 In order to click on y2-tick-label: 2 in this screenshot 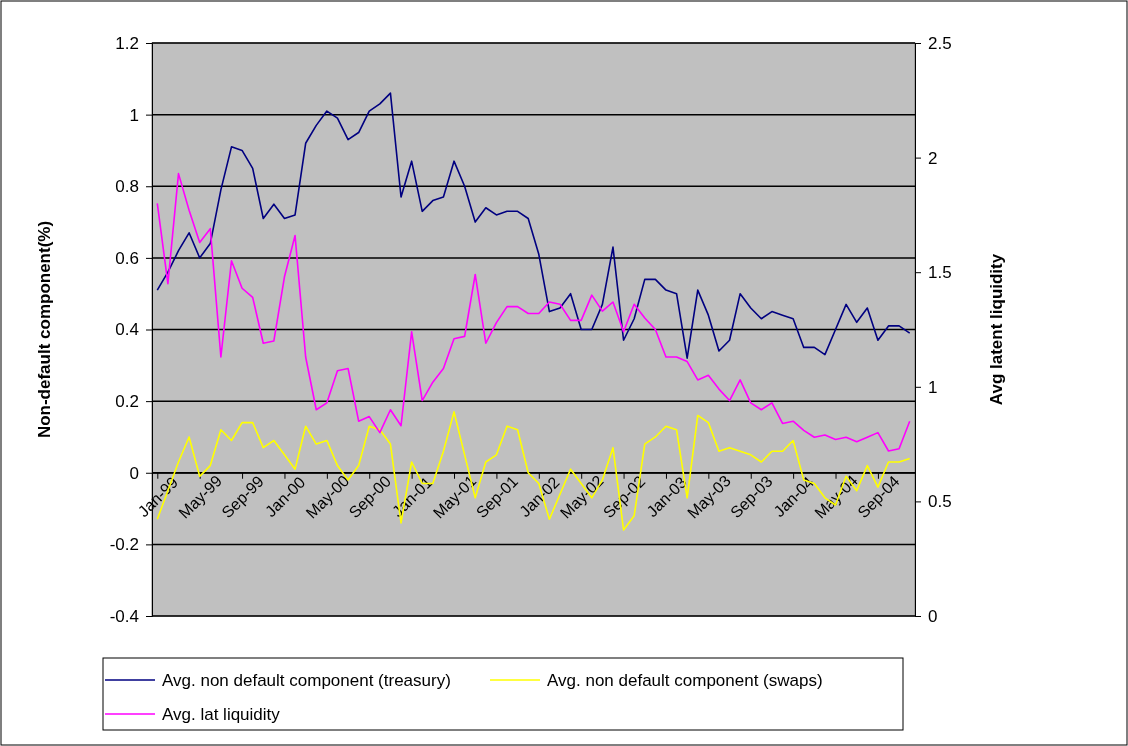, I will do `click(933, 158)`.